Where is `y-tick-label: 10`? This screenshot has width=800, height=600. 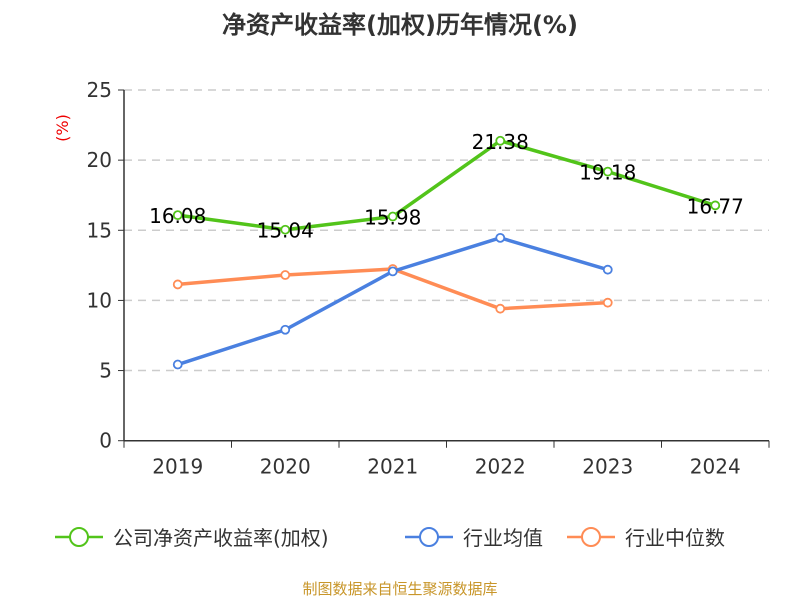 y-tick-label: 10 is located at coordinates (99, 300).